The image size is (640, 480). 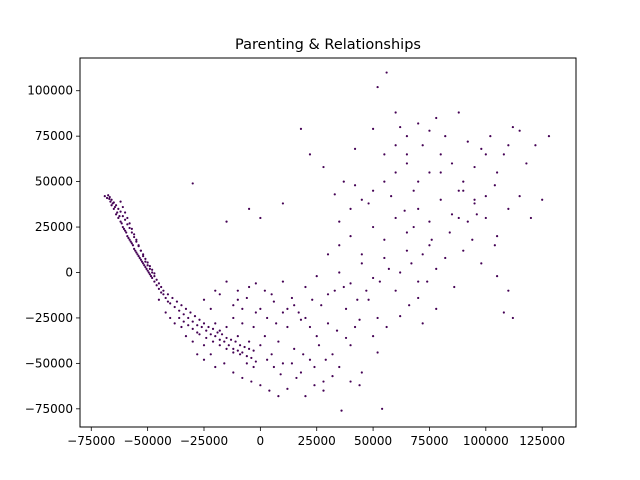 I want to click on x-tick-label: 0, so click(x=261, y=441).